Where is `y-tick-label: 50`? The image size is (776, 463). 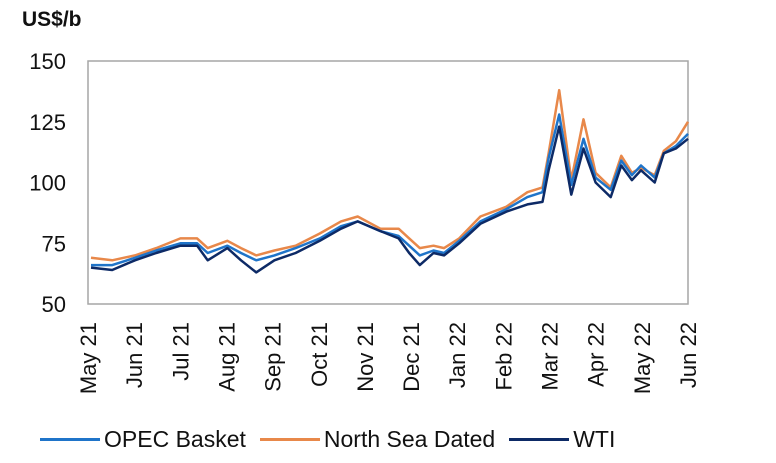
y-tick-label: 50 is located at coordinates (54, 304).